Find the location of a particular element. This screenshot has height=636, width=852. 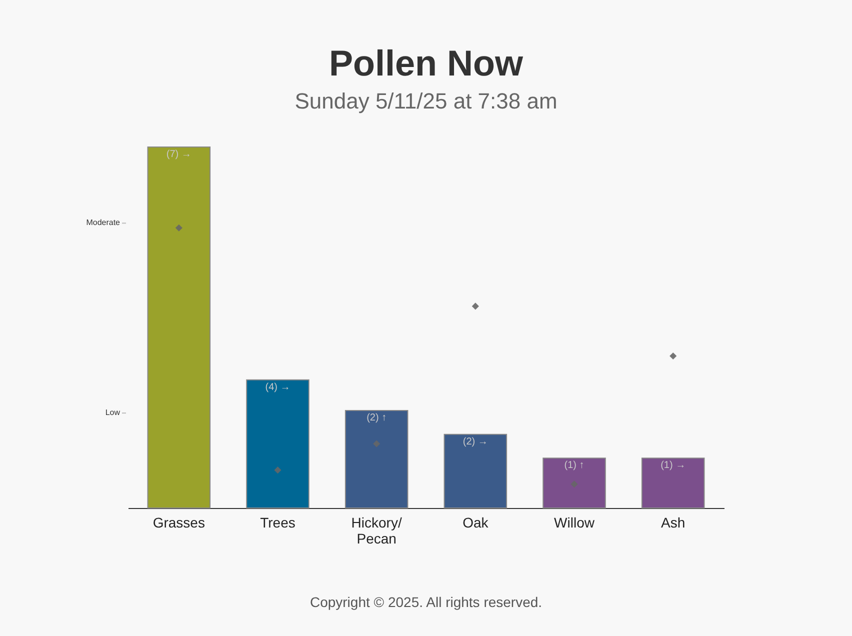

chart-subtitle: Sunday 5/11/25 at 7:38 am is located at coordinates (426, 101).